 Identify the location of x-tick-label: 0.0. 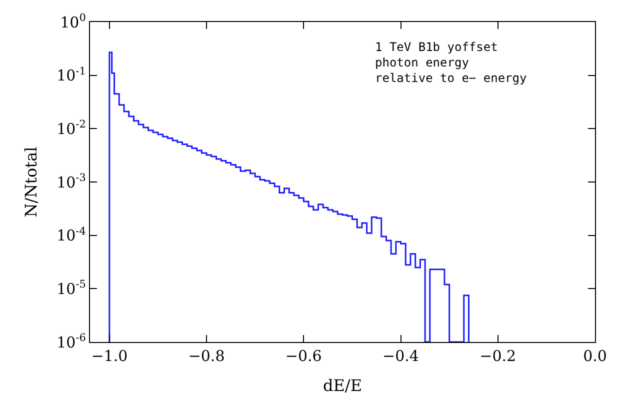
(595, 356).